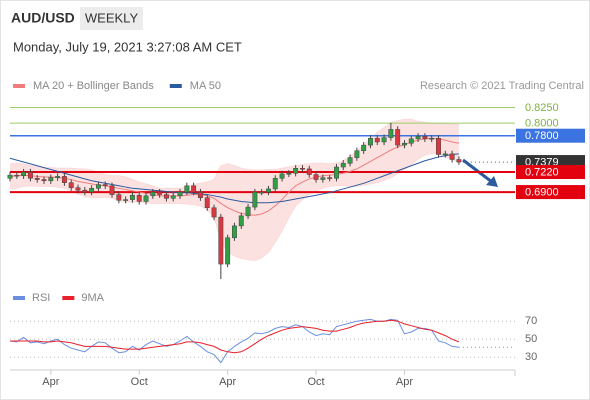  What do you see at coordinates (93, 86) in the screenshot?
I see `legend-label: MA 20 + Bollinger Bands` at bounding box center [93, 86].